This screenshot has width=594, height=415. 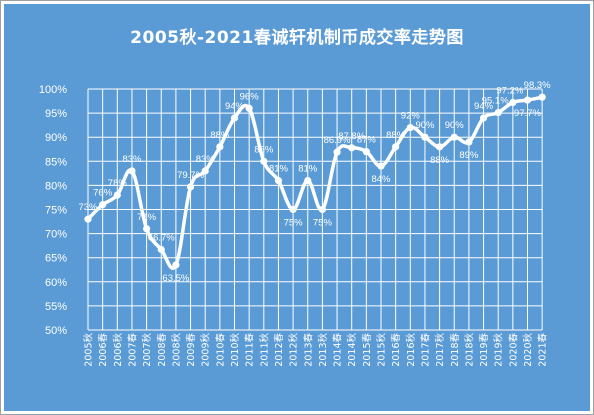 I want to click on x-tick-label: 2007春, so click(x=132, y=350).